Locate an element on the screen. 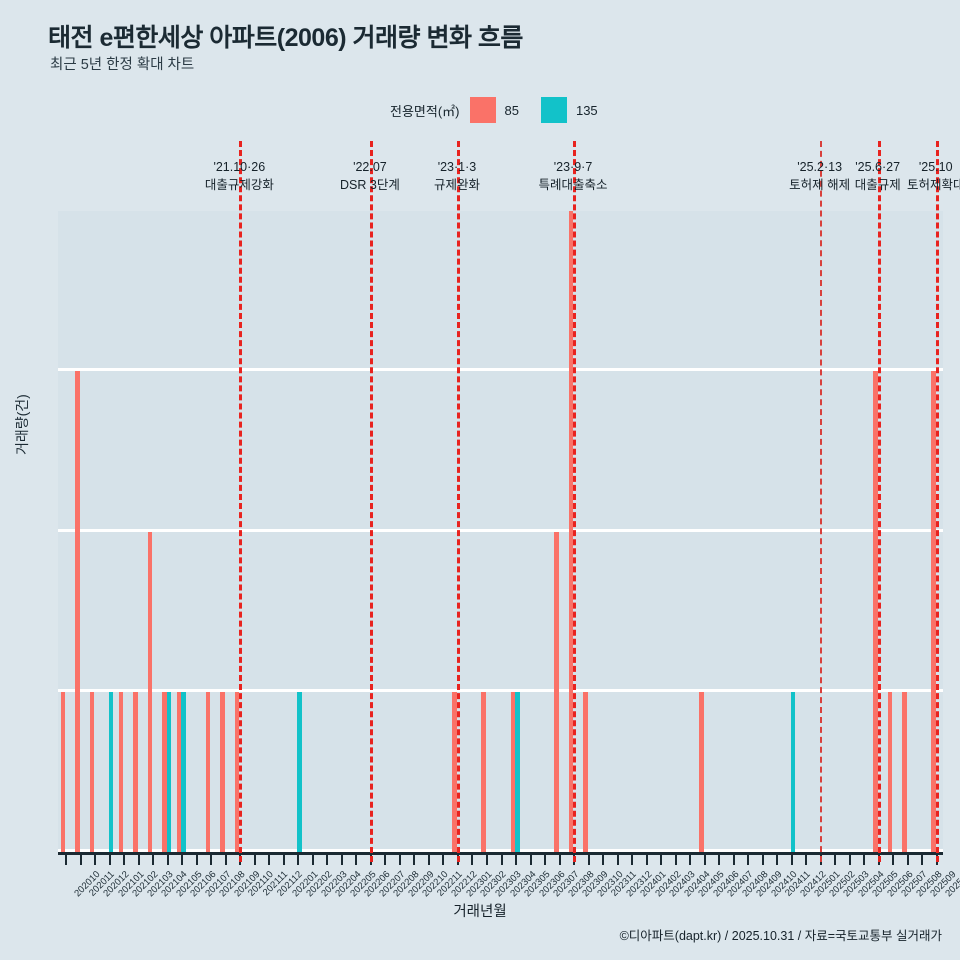 This screenshot has height=960, width=960. annotation-text: 토허제 해제 is located at coordinates (820, 185).